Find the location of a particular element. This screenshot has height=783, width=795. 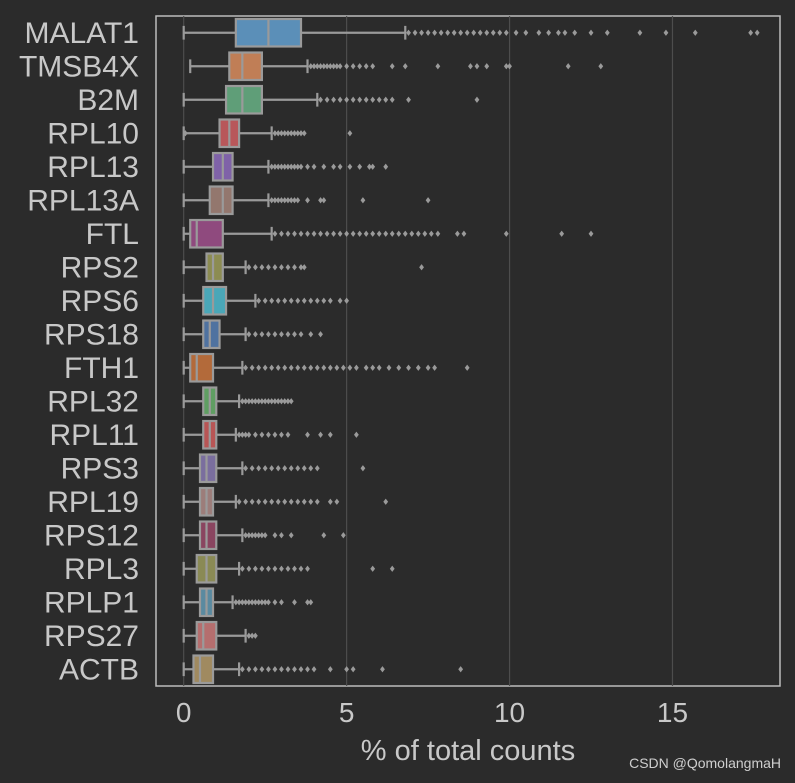

box-ftl is located at coordinates (388, 233).